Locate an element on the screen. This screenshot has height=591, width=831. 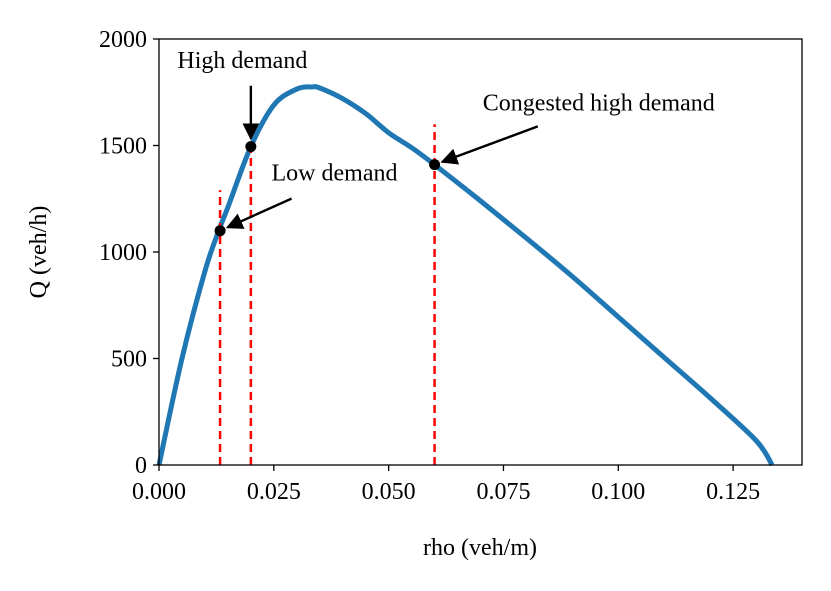
x-tick-label-3: 0.075 is located at coordinates (503, 492).